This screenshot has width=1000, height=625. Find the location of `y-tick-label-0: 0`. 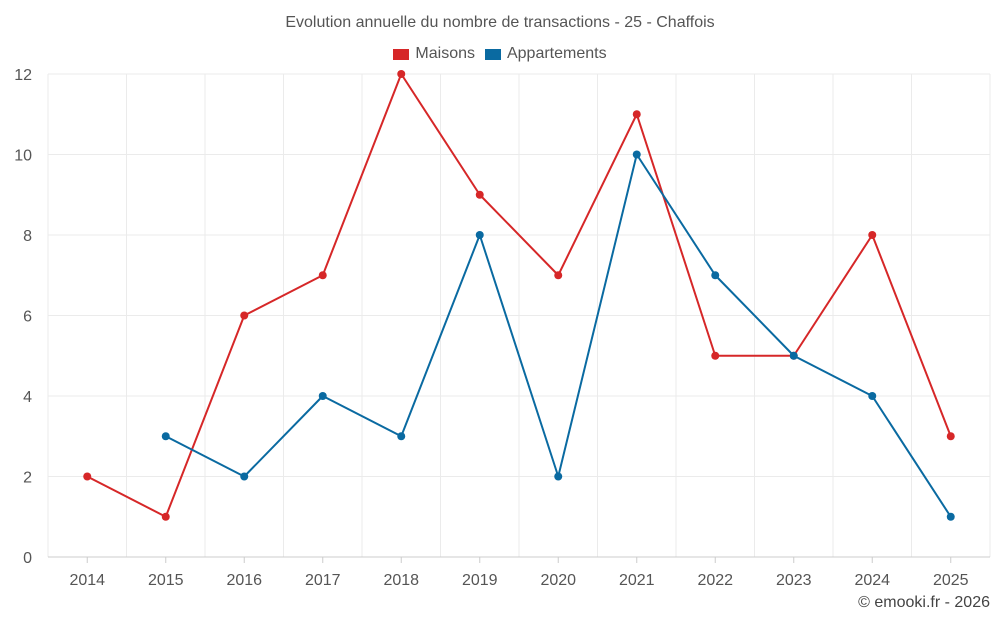

y-tick-label-0: 0 is located at coordinates (27, 558).